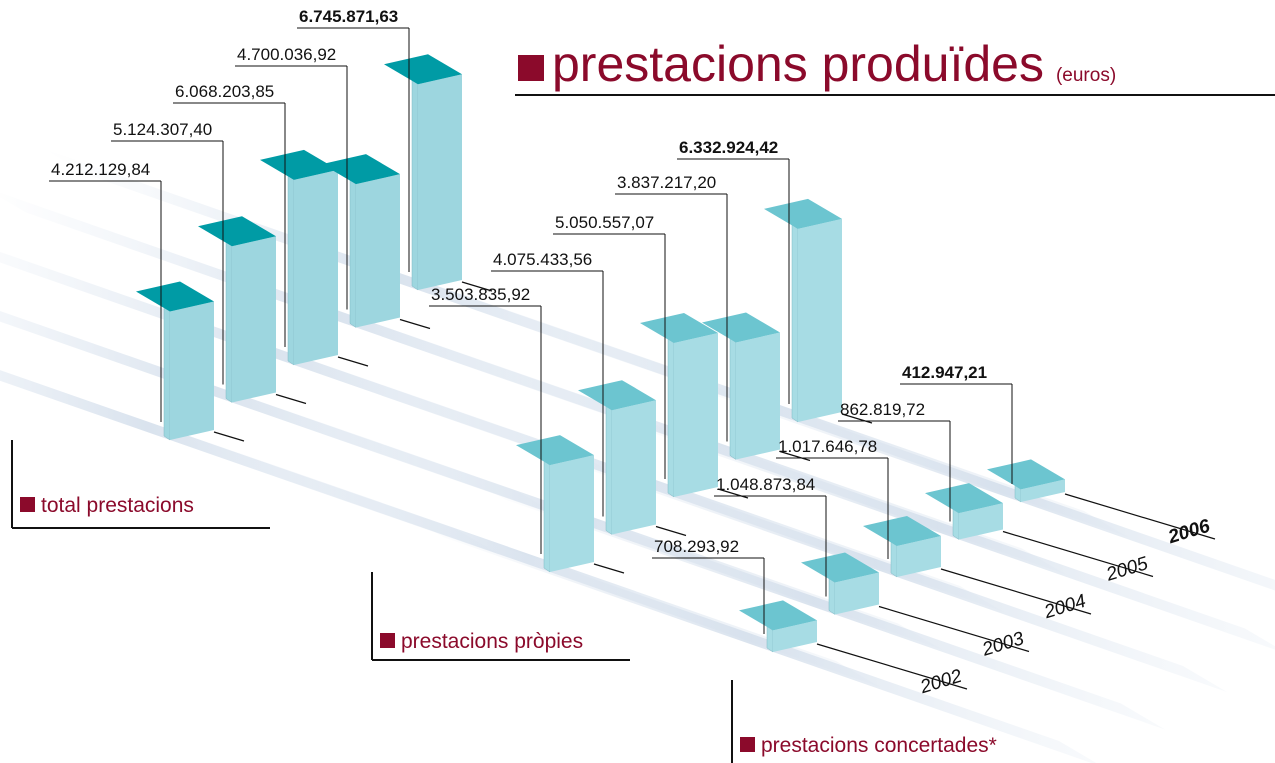  I want to click on chart-title: prestacions concertades*, so click(879, 745).